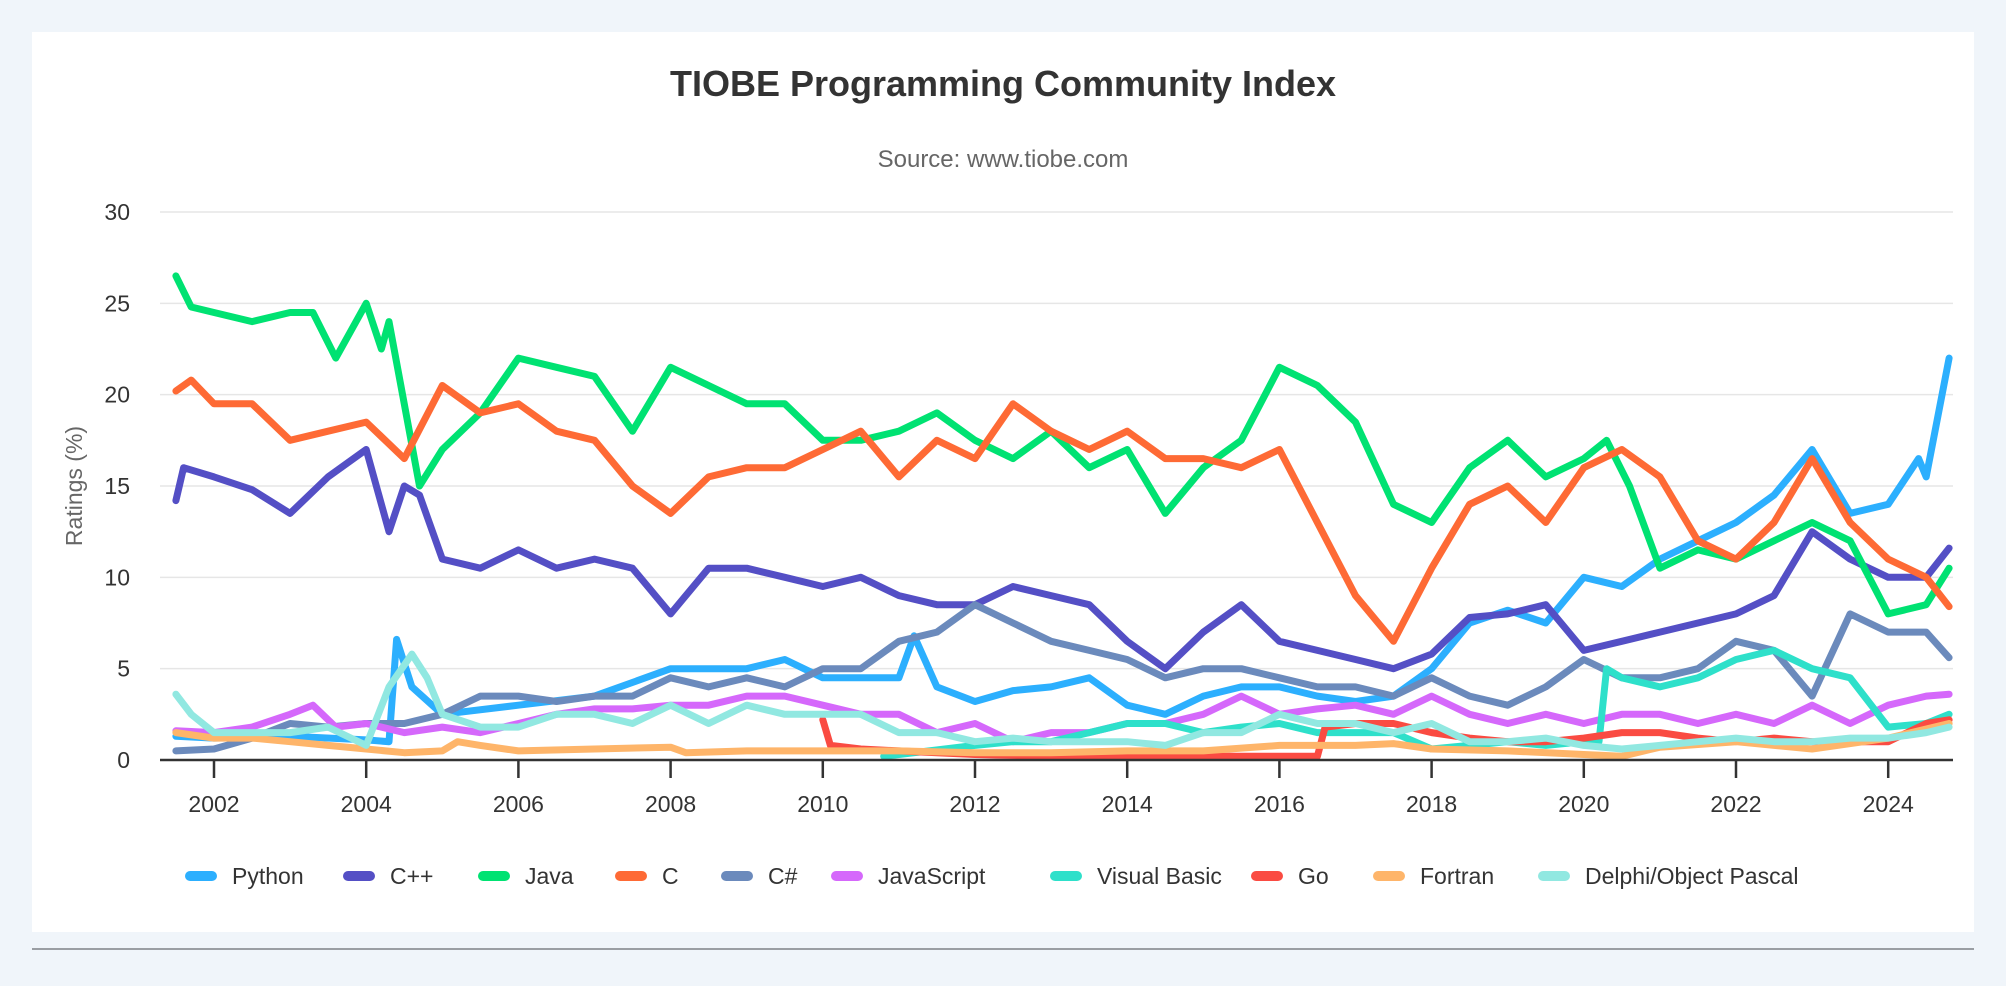 The height and width of the screenshot is (986, 2006). What do you see at coordinates (117, 303) in the screenshot?
I see `y-tick-label: 25` at bounding box center [117, 303].